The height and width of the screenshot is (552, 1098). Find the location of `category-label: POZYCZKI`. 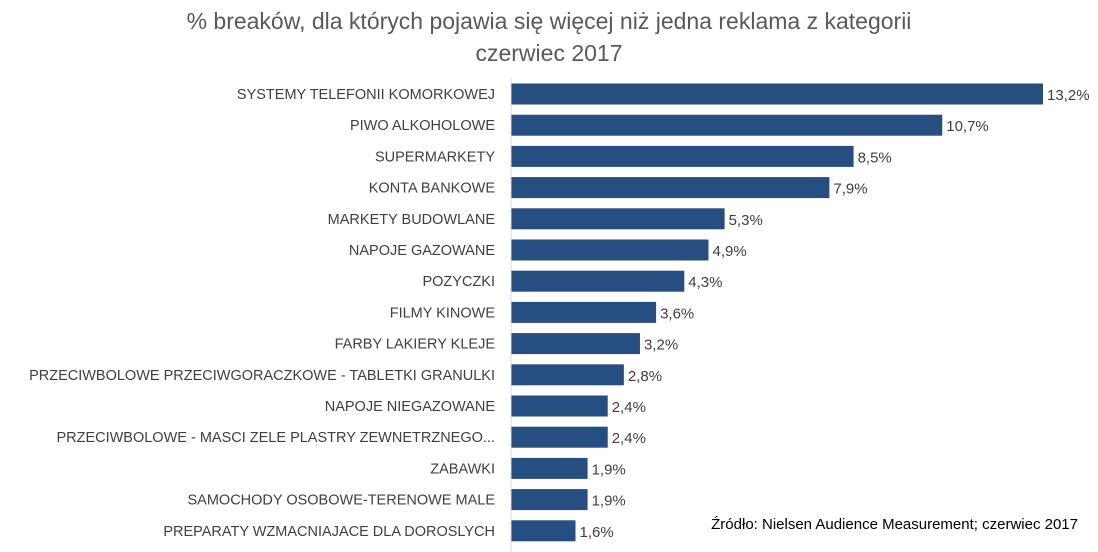

category-label: POZYCZKI is located at coordinates (458, 282).